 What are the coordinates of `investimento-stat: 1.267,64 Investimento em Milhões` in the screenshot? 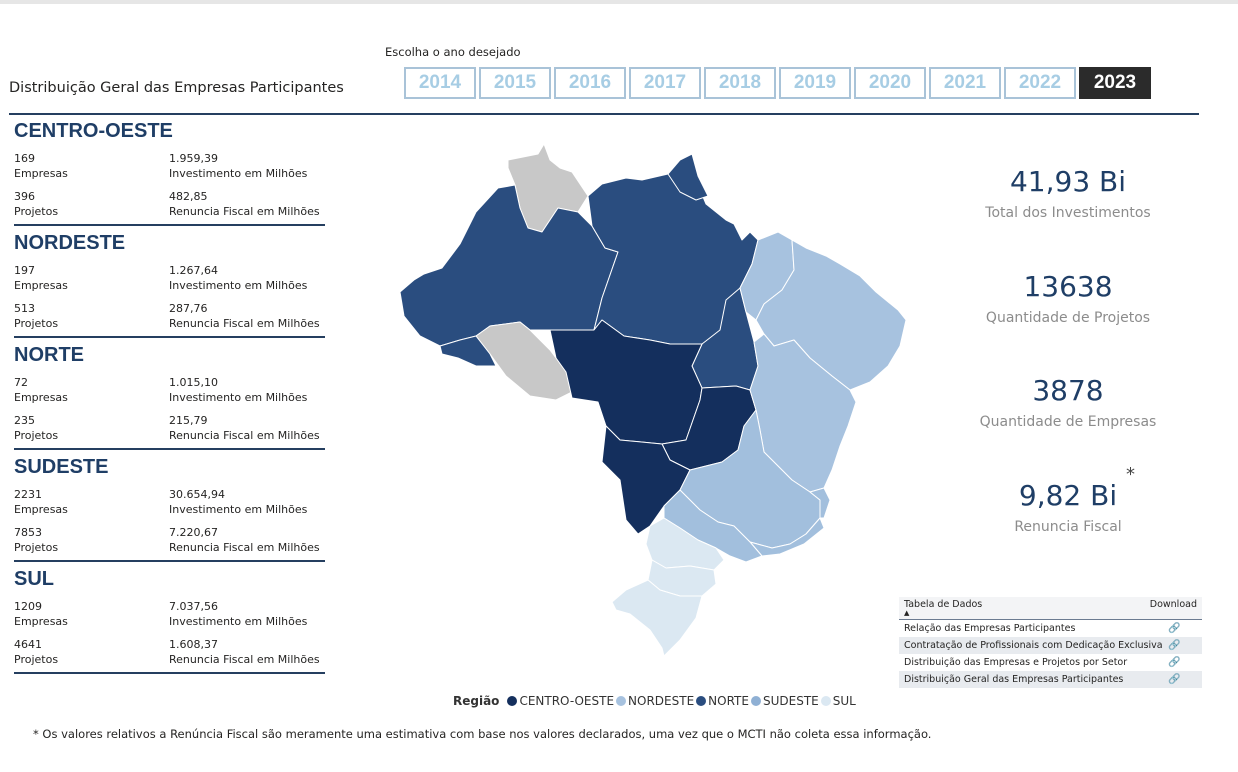 It's located at (238, 278).